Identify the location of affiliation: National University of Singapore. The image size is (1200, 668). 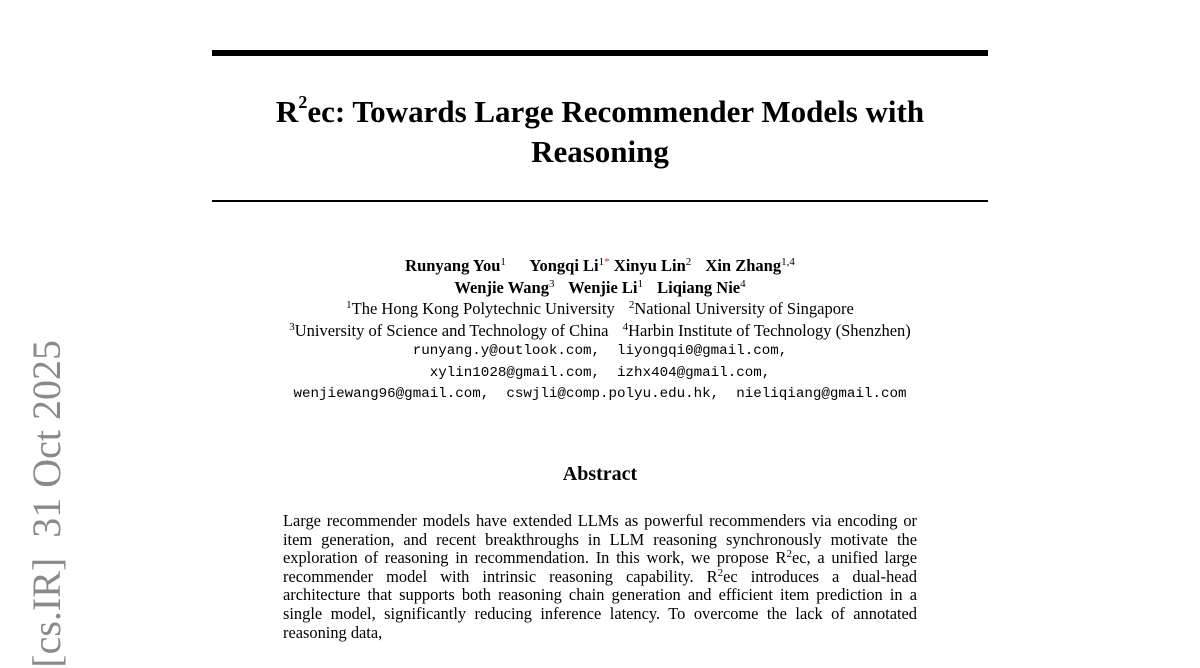
(744, 308).